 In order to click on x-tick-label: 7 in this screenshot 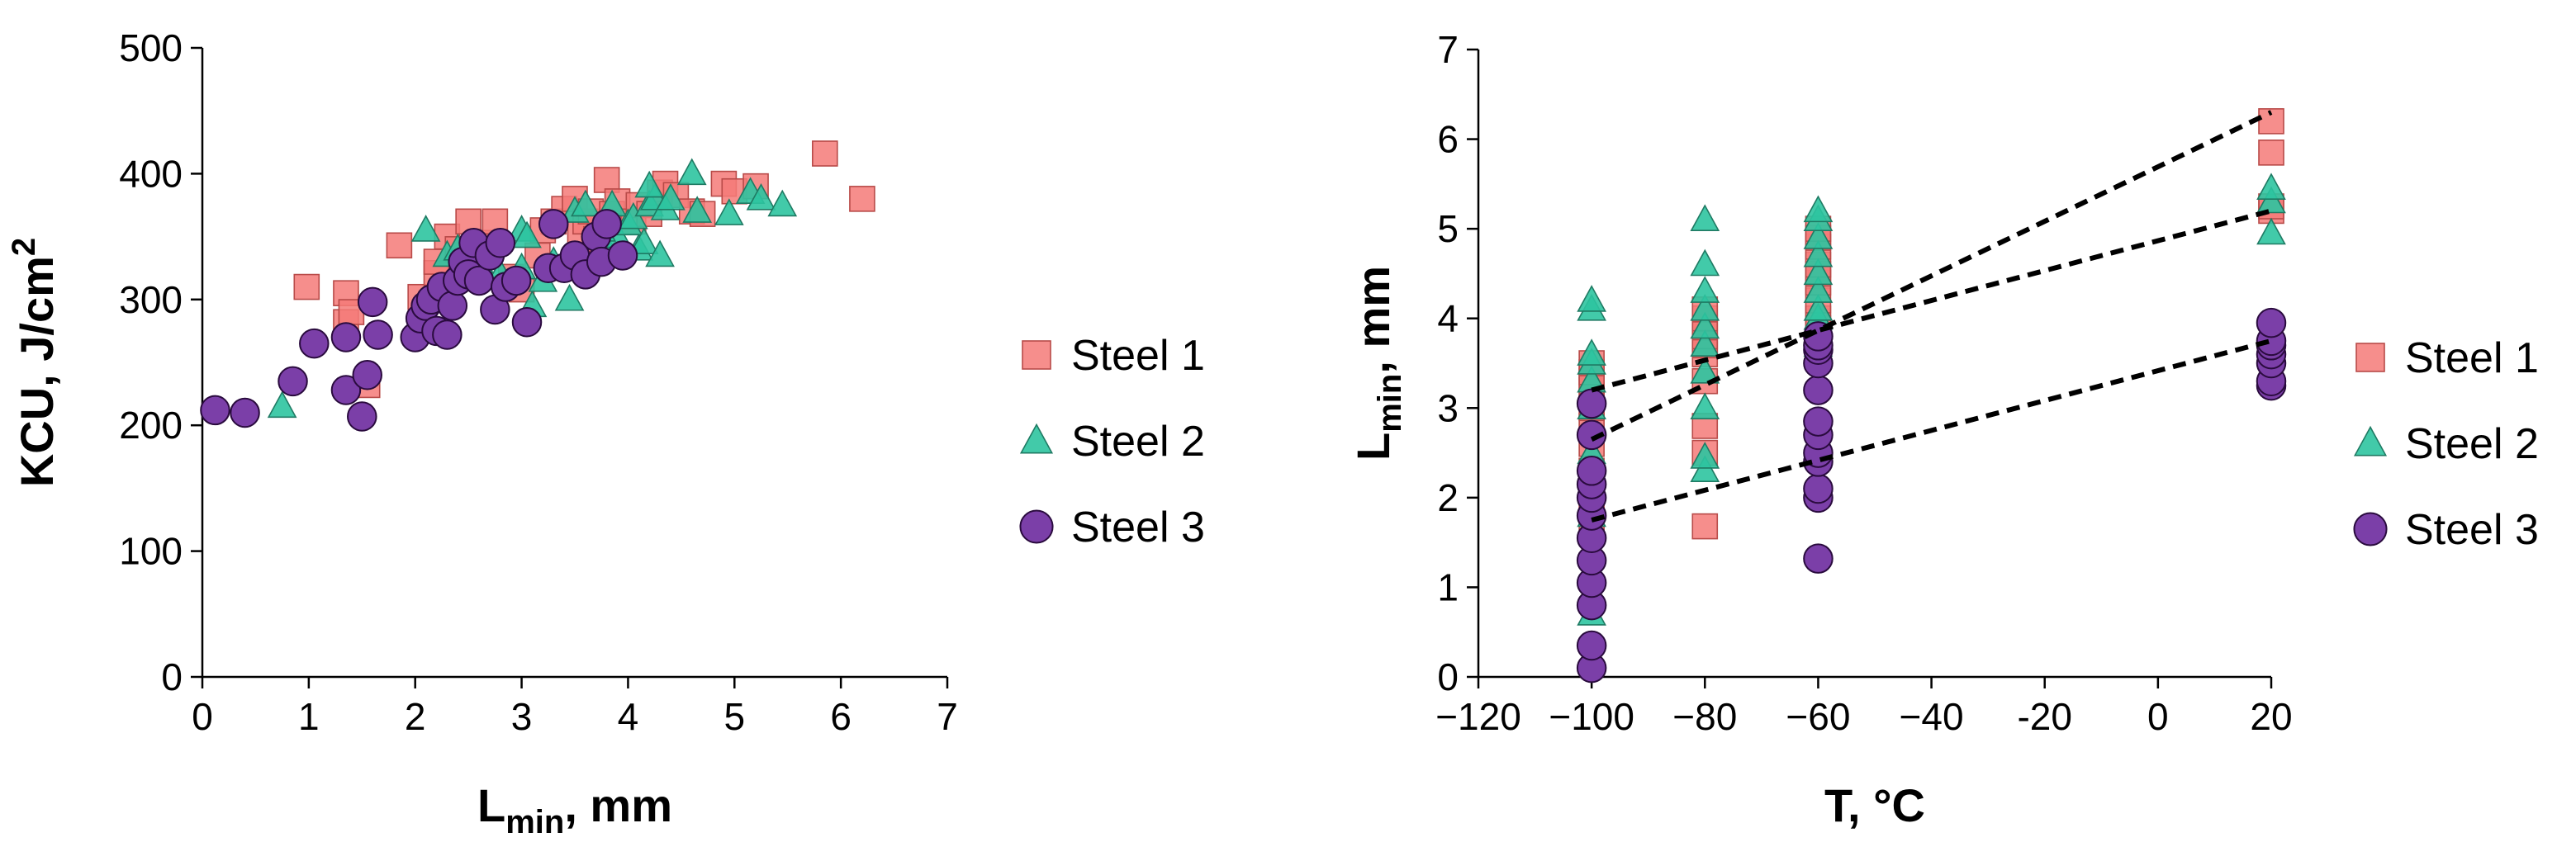, I will do `click(948, 717)`.